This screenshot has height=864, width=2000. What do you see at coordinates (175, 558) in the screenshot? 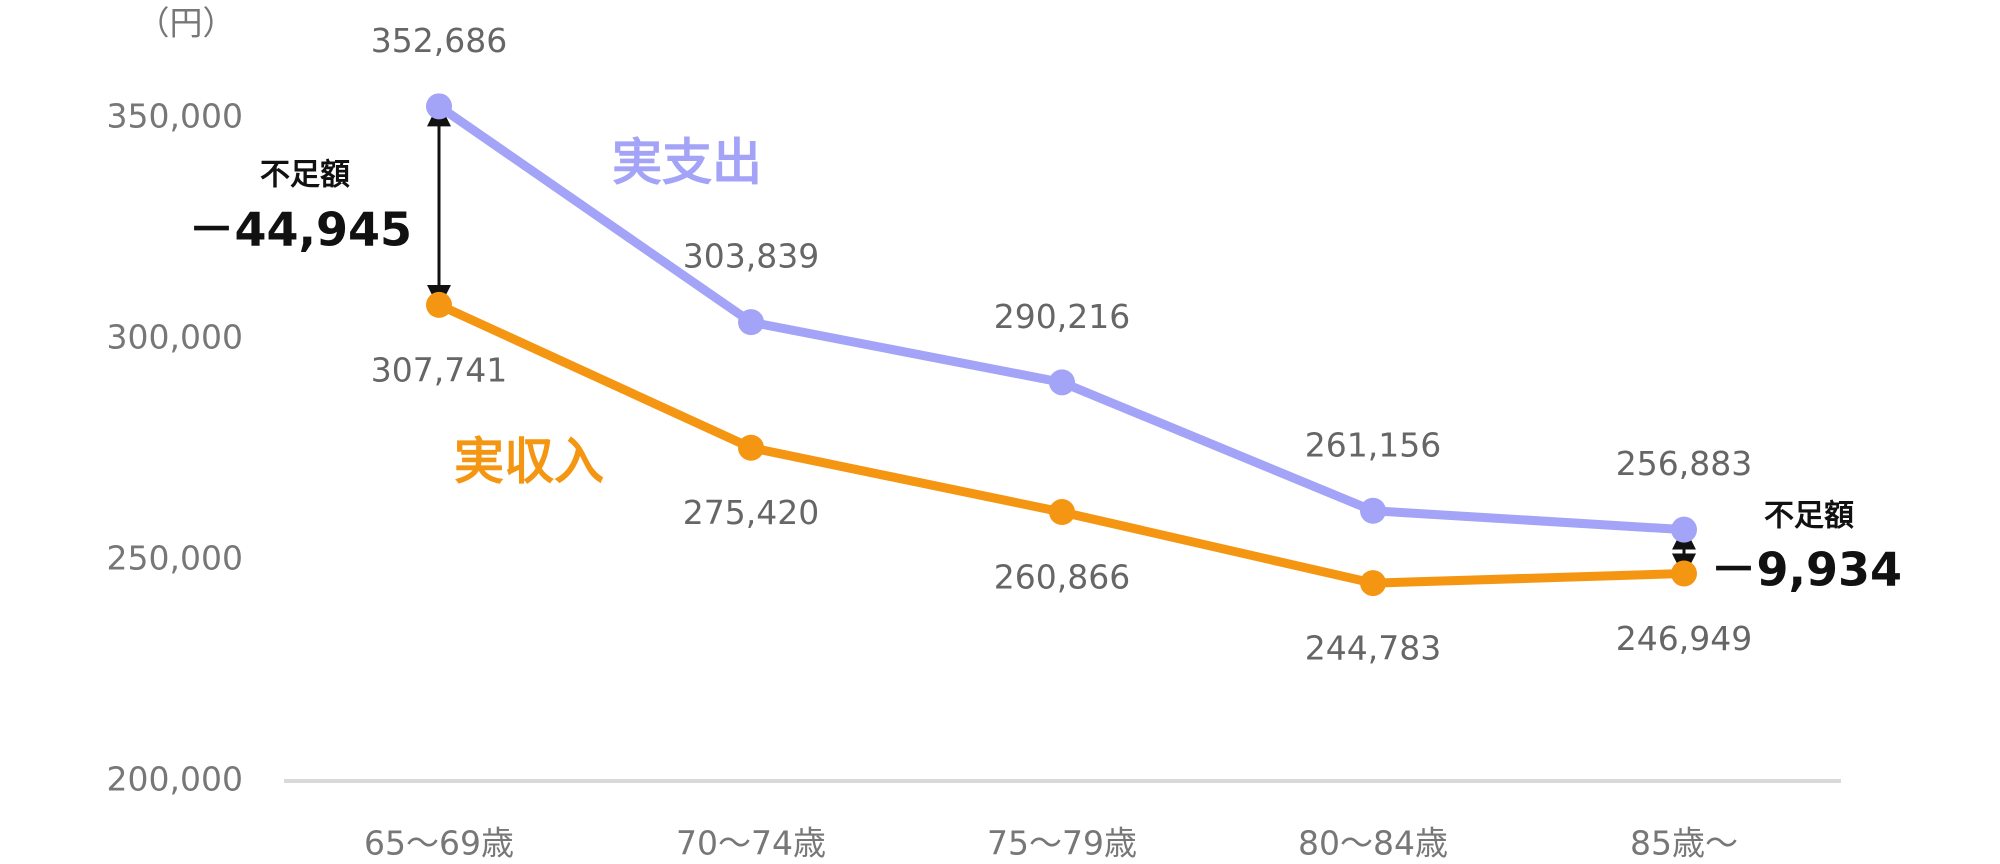
I see `y-tick-label: 250,000` at bounding box center [175, 558].